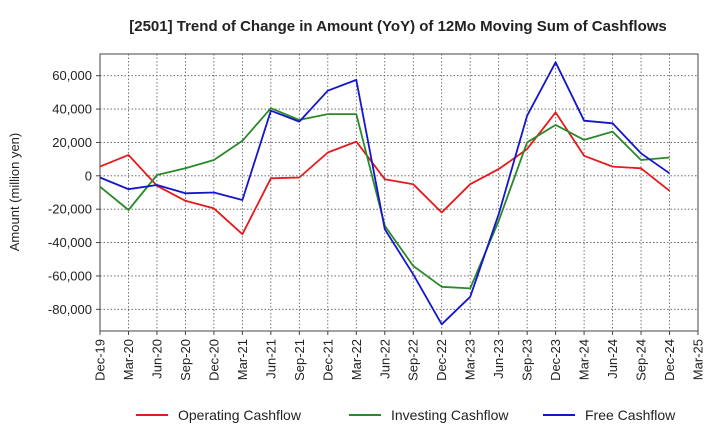 The image size is (720, 440). I want to click on x-tick-label: Dec-19, so click(100, 360).